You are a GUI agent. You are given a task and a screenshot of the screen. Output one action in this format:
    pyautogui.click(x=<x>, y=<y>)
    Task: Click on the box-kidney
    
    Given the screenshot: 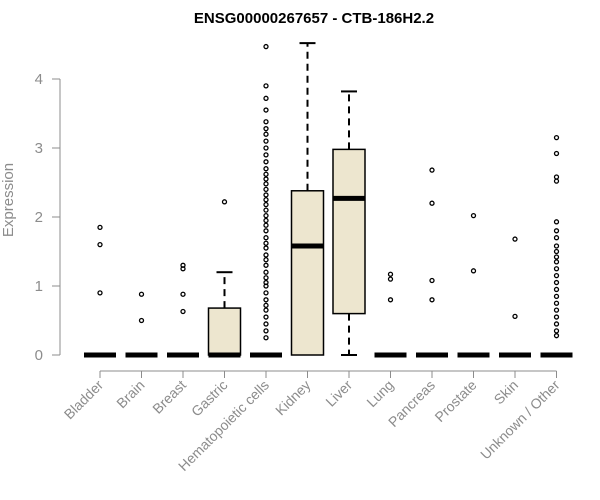 What is the action you would take?
    pyautogui.click(x=307, y=199)
    